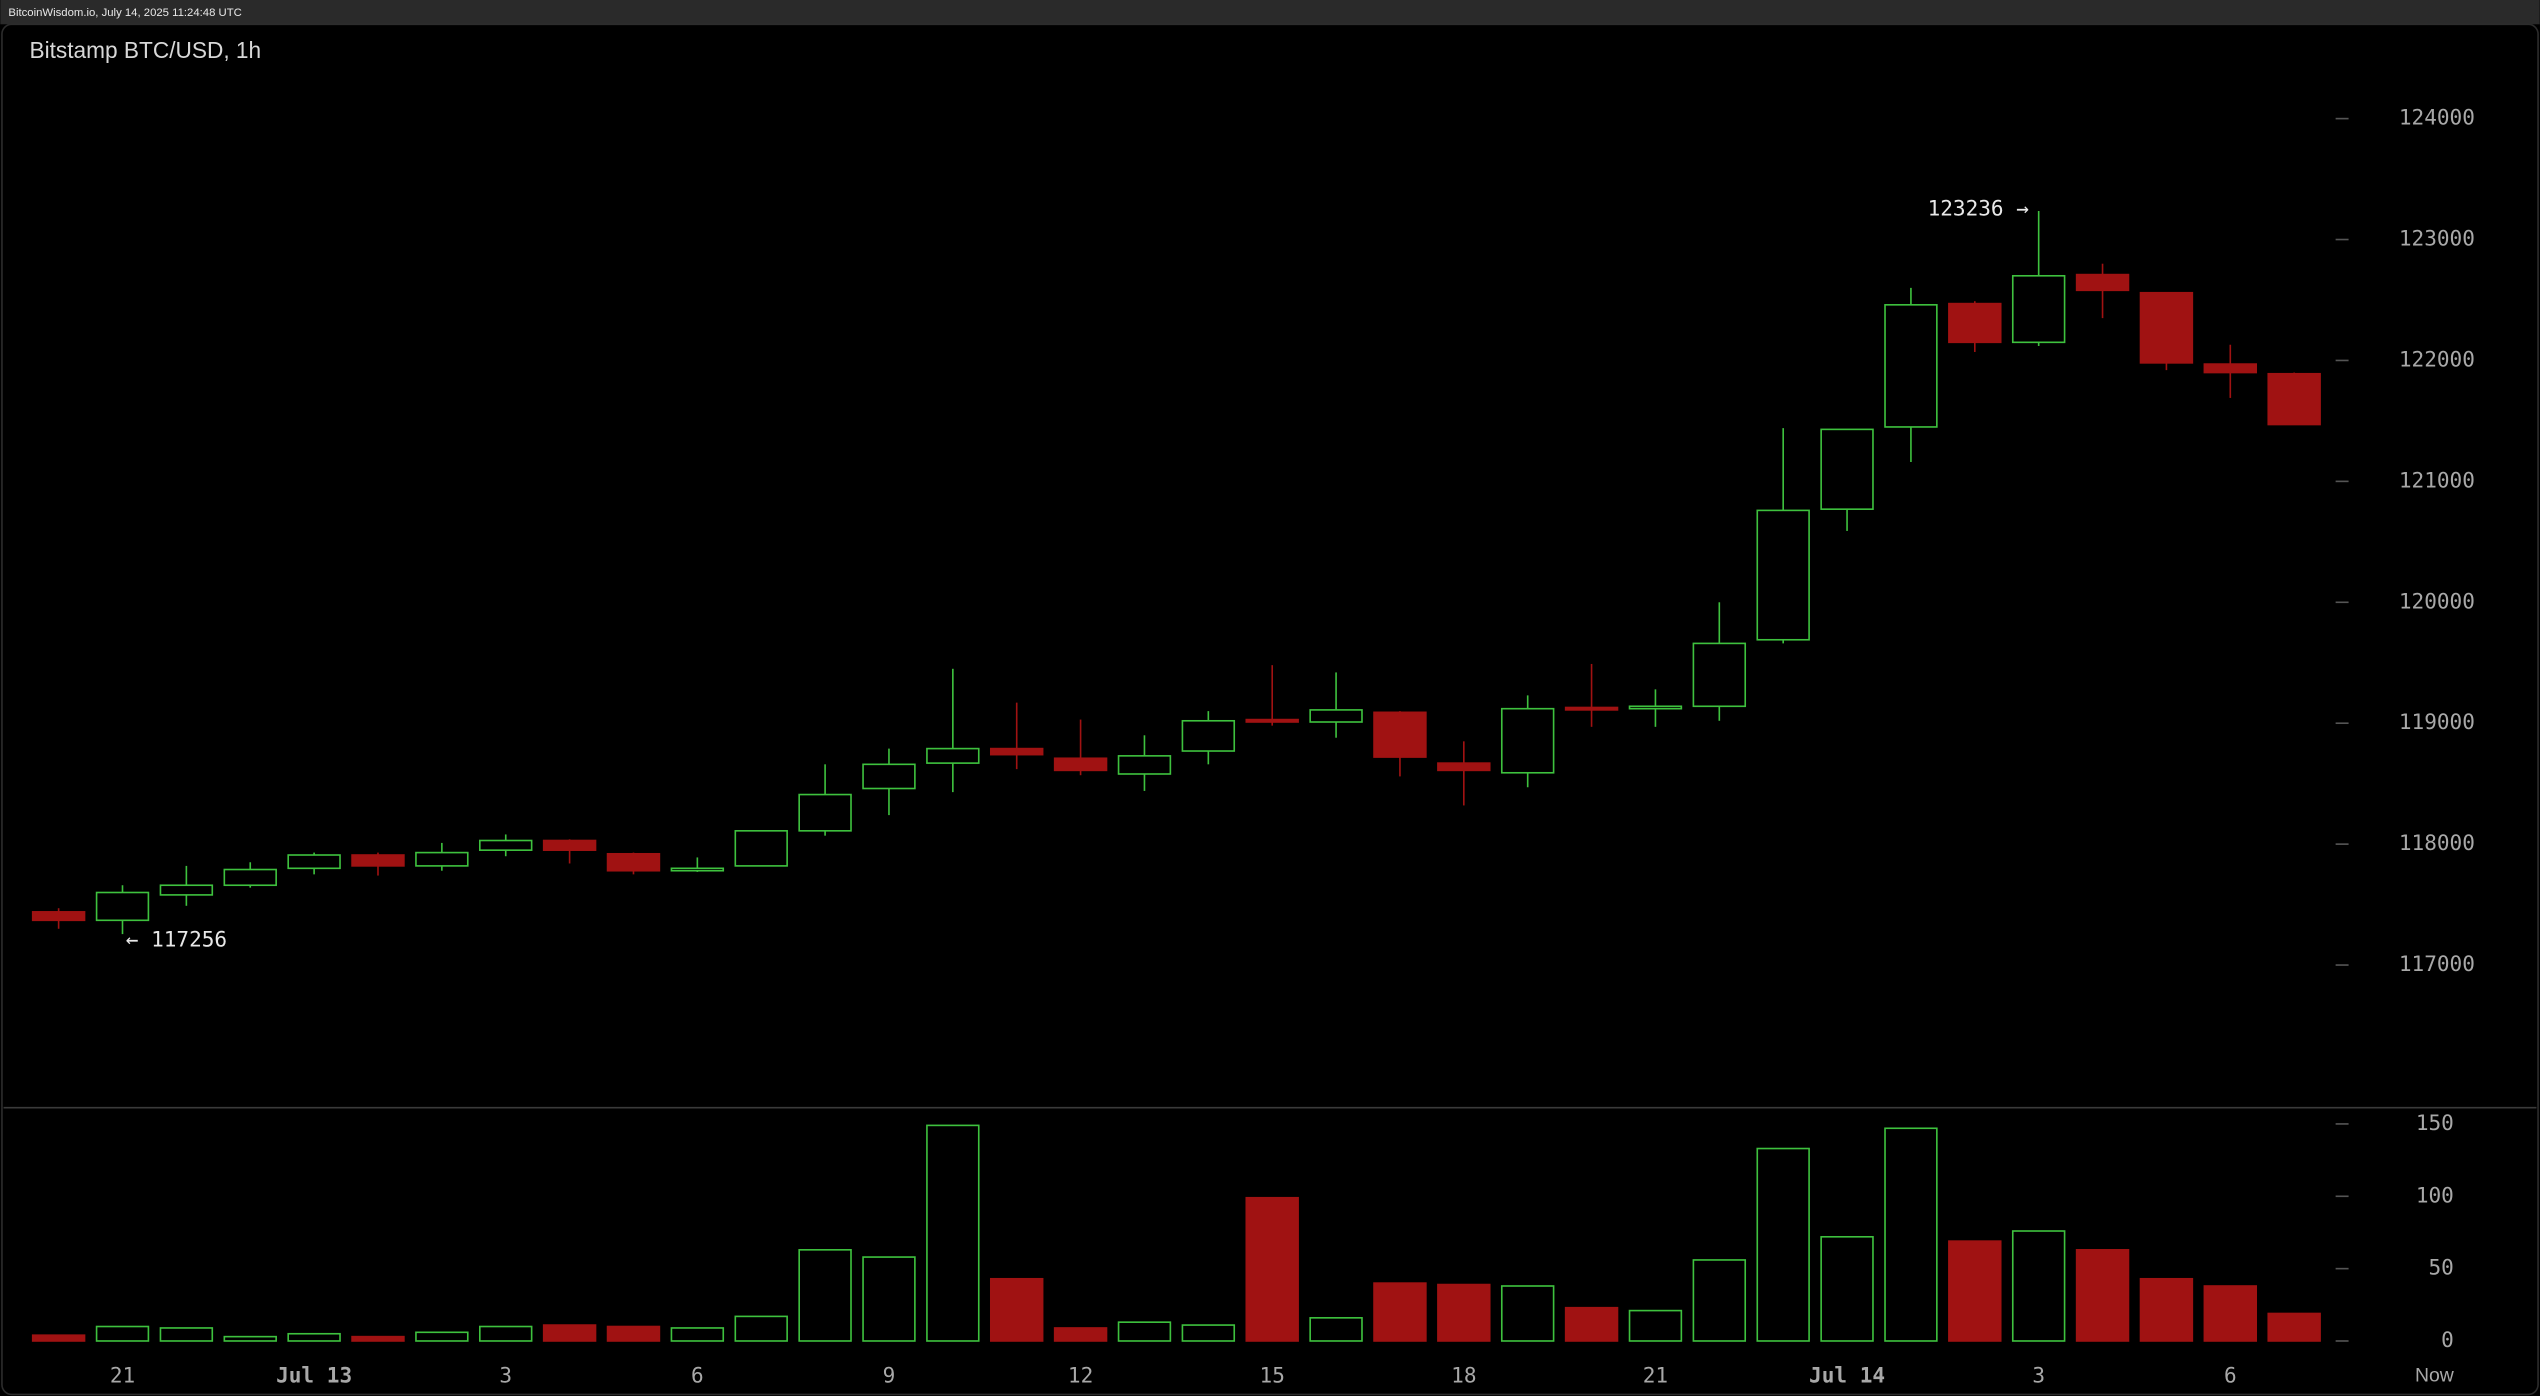  Describe the element at coordinates (2437, 963) in the screenshot. I see `y-tick-label: 117000` at that location.